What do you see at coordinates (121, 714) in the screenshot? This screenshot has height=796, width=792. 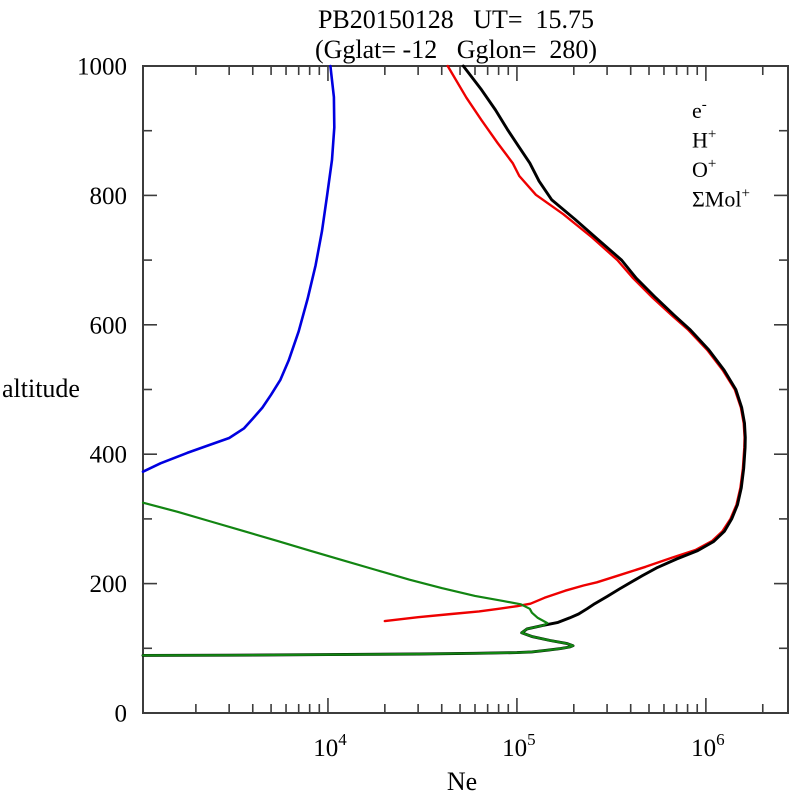 I see `y-tick-label: 0` at bounding box center [121, 714].